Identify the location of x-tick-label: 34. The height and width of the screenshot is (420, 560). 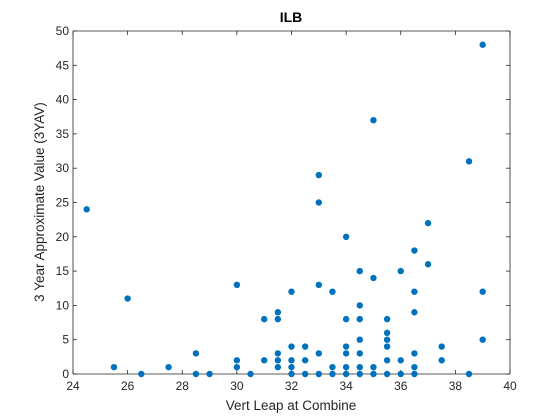
(346, 386).